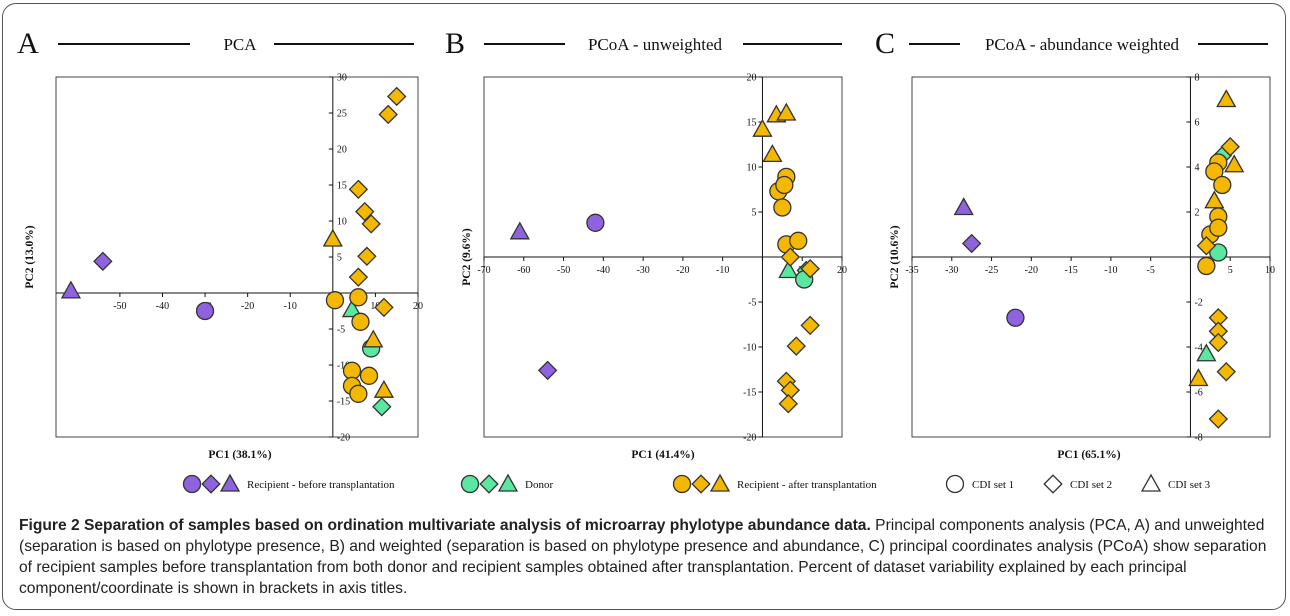  What do you see at coordinates (991, 270) in the screenshot?
I see `x-tick-label: -25` at bounding box center [991, 270].